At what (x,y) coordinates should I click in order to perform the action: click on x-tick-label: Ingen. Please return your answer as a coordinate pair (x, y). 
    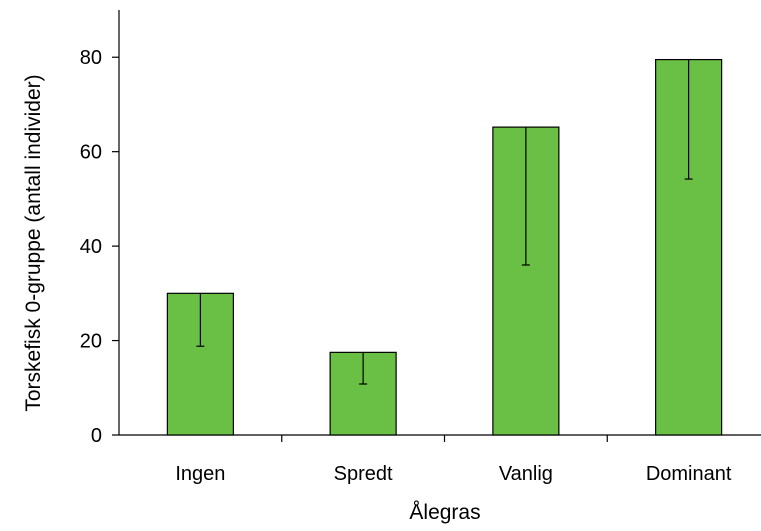
    Looking at the image, I should click on (200, 474).